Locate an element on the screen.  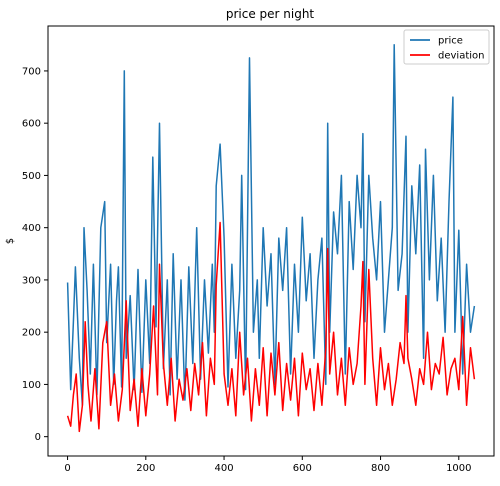
y-tick-label: 700 is located at coordinates (31, 71).